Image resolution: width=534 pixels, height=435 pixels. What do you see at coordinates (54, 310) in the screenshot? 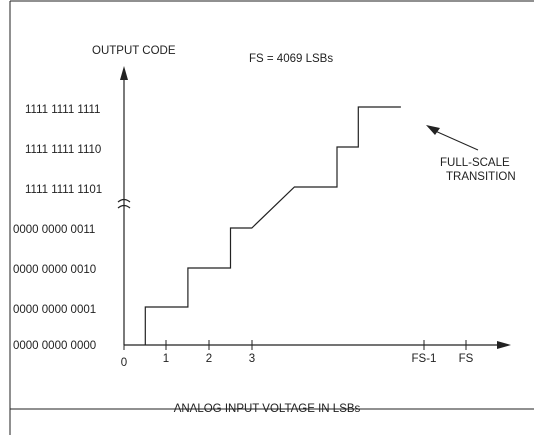
I see `y-tick-label: 0000 0000 0001` at bounding box center [54, 310].